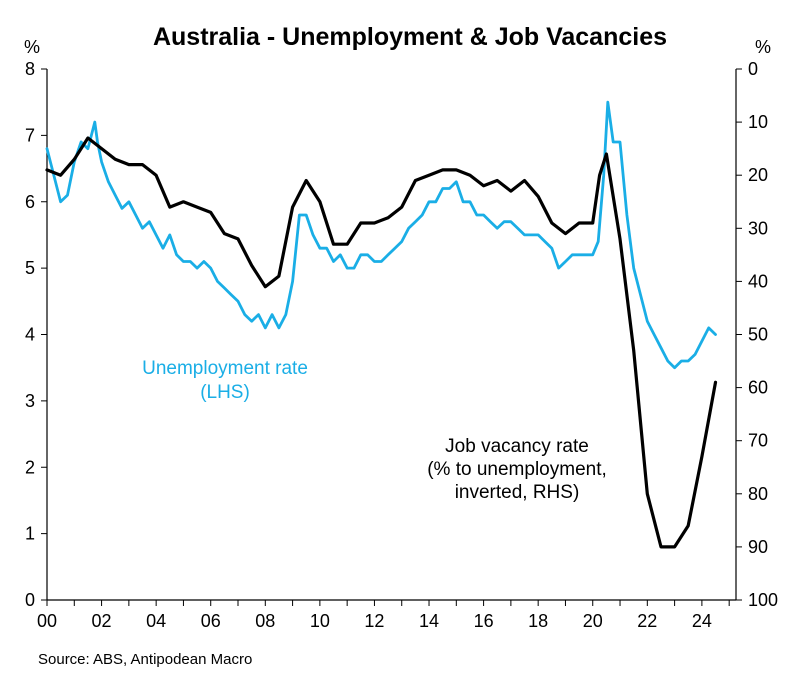  Describe the element at coordinates (484, 621) in the screenshot. I see `x-tick-label: 16` at that location.